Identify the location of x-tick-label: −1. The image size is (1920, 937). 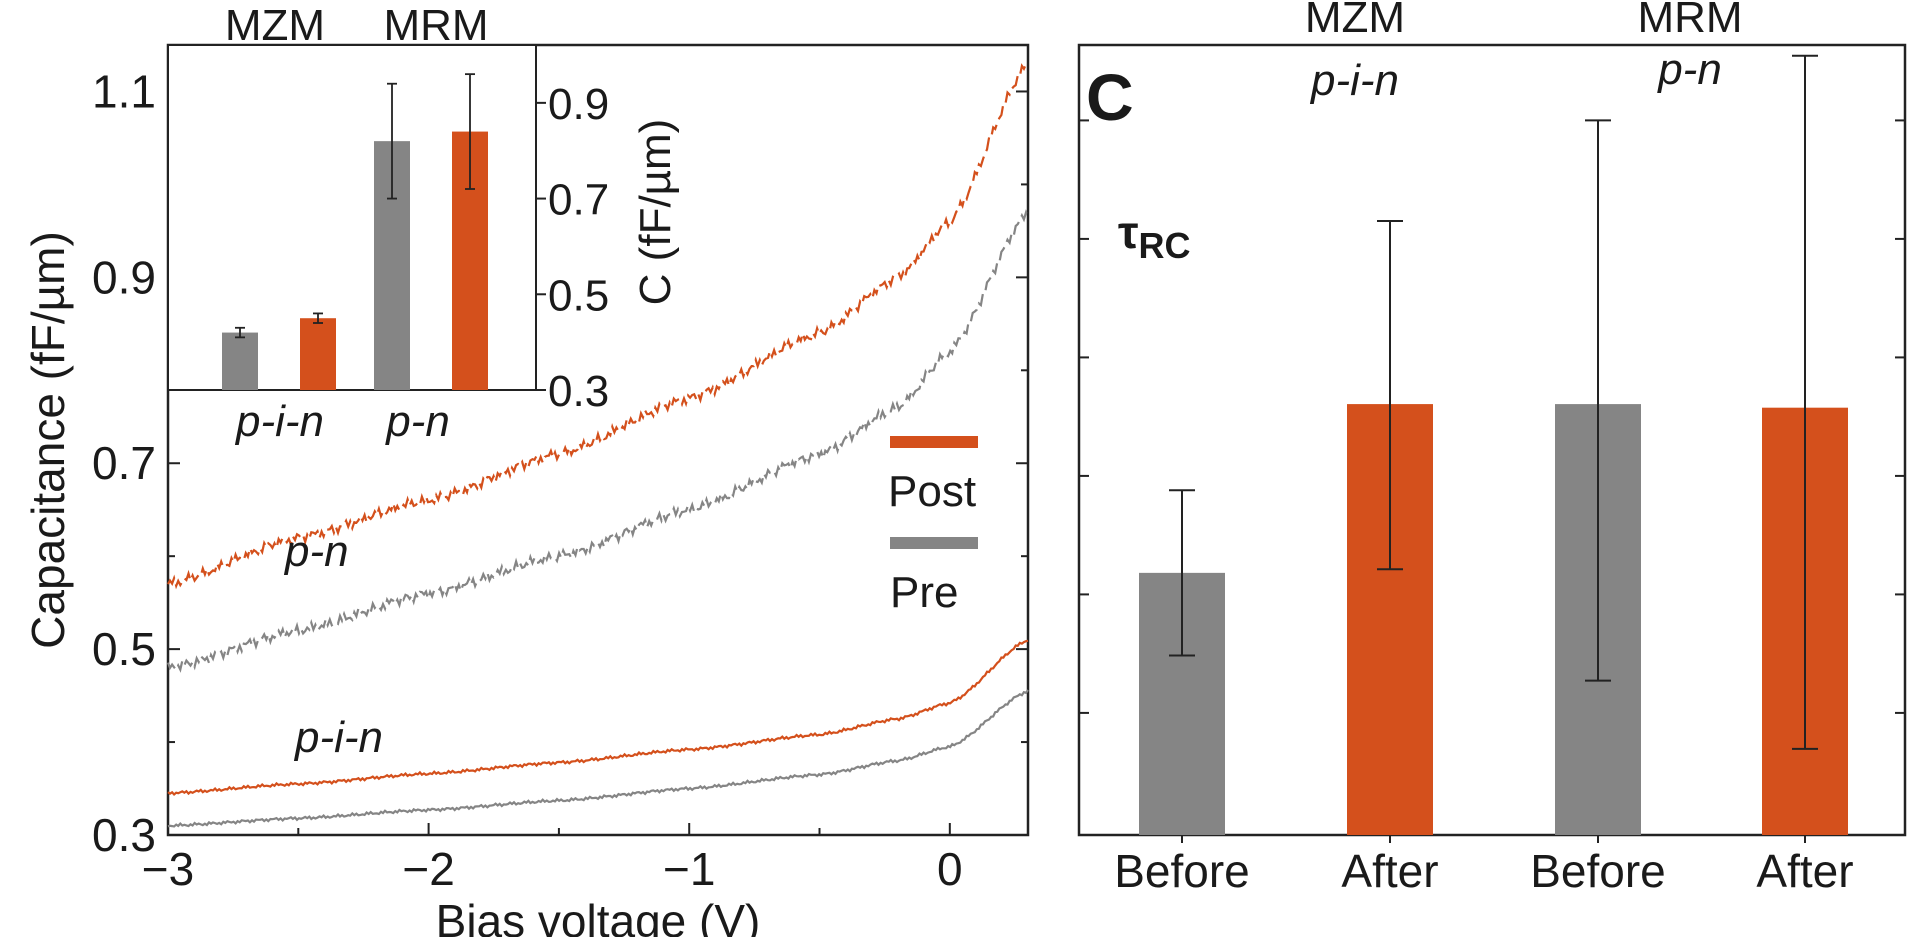
(689, 869).